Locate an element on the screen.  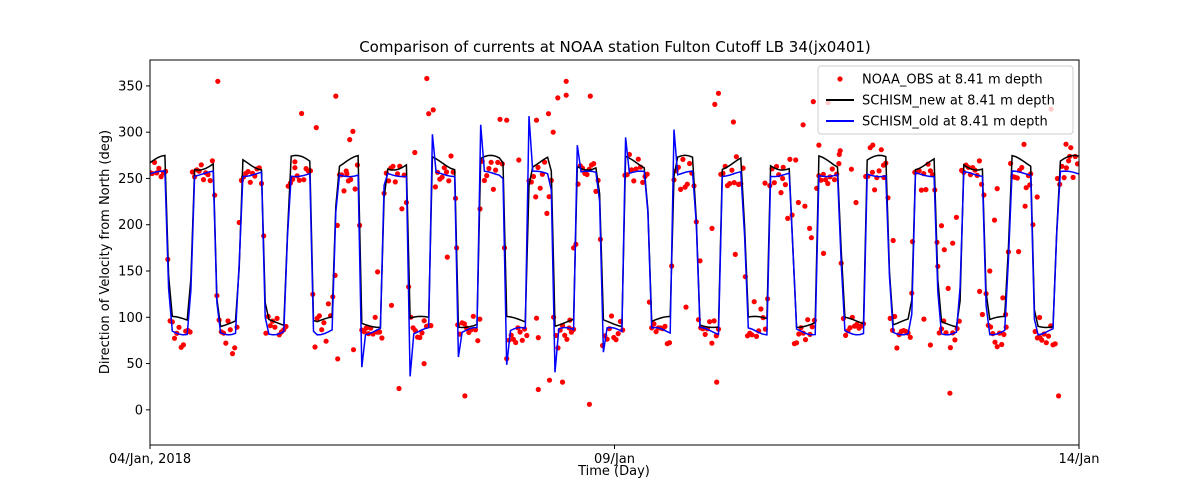
y-tick-label: 300 is located at coordinates (130, 133).